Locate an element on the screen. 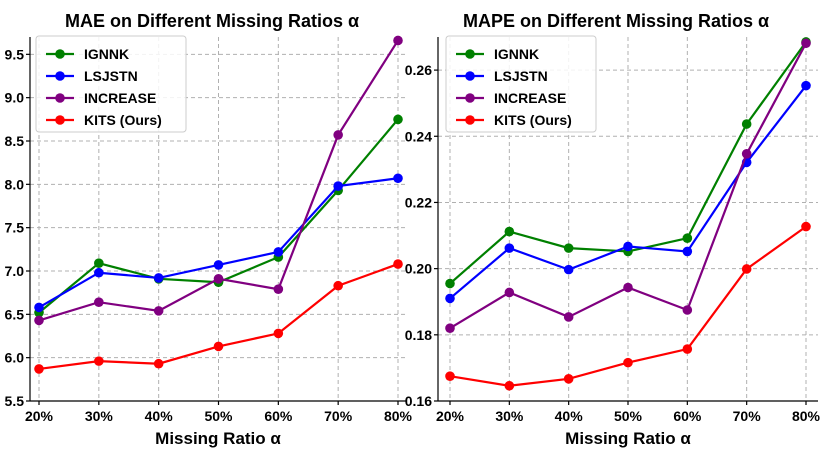 Image resolution: width=822 pixels, height=454 pixels. mae-y-tick-label: 8.5 is located at coordinates (15, 141).